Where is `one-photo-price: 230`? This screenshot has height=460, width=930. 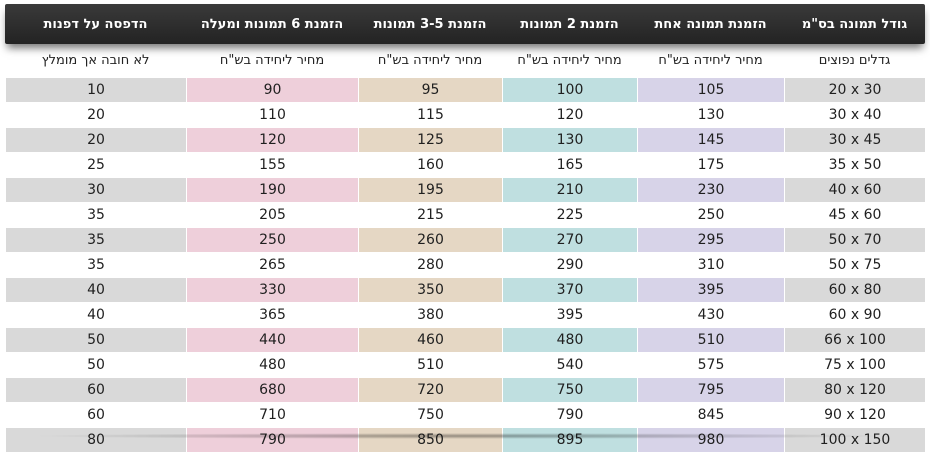
one-photo-price: 230 is located at coordinates (710, 190).